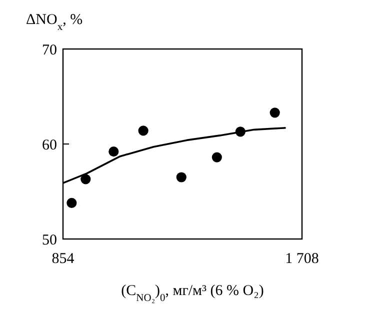 The height and width of the screenshot is (333, 366). Describe the element at coordinates (49, 240) in the screenshot. I see `y-tick-label: 50` at that location.